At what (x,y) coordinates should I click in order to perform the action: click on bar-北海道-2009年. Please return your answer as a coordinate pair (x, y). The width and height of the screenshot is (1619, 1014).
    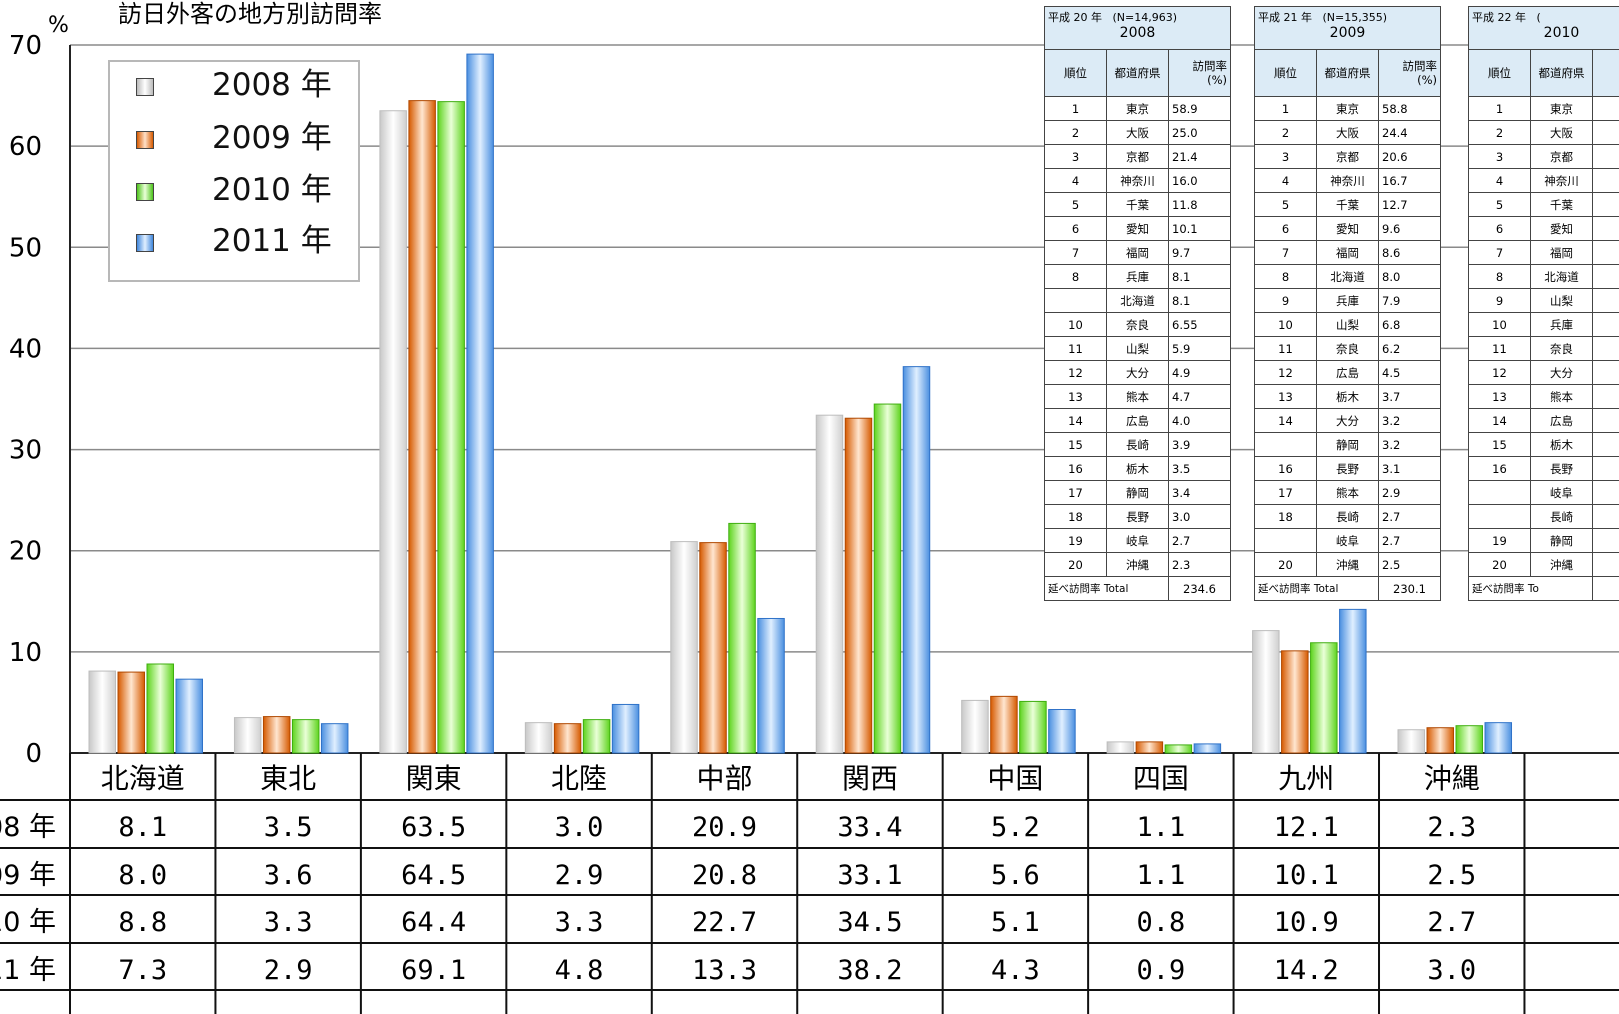
    Looking at the image, I should click on (131, 712).